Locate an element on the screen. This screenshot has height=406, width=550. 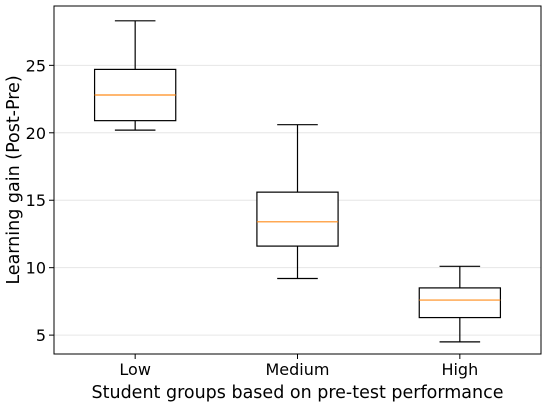
y-tick-label: 25 is located at coordinates (36, 65).